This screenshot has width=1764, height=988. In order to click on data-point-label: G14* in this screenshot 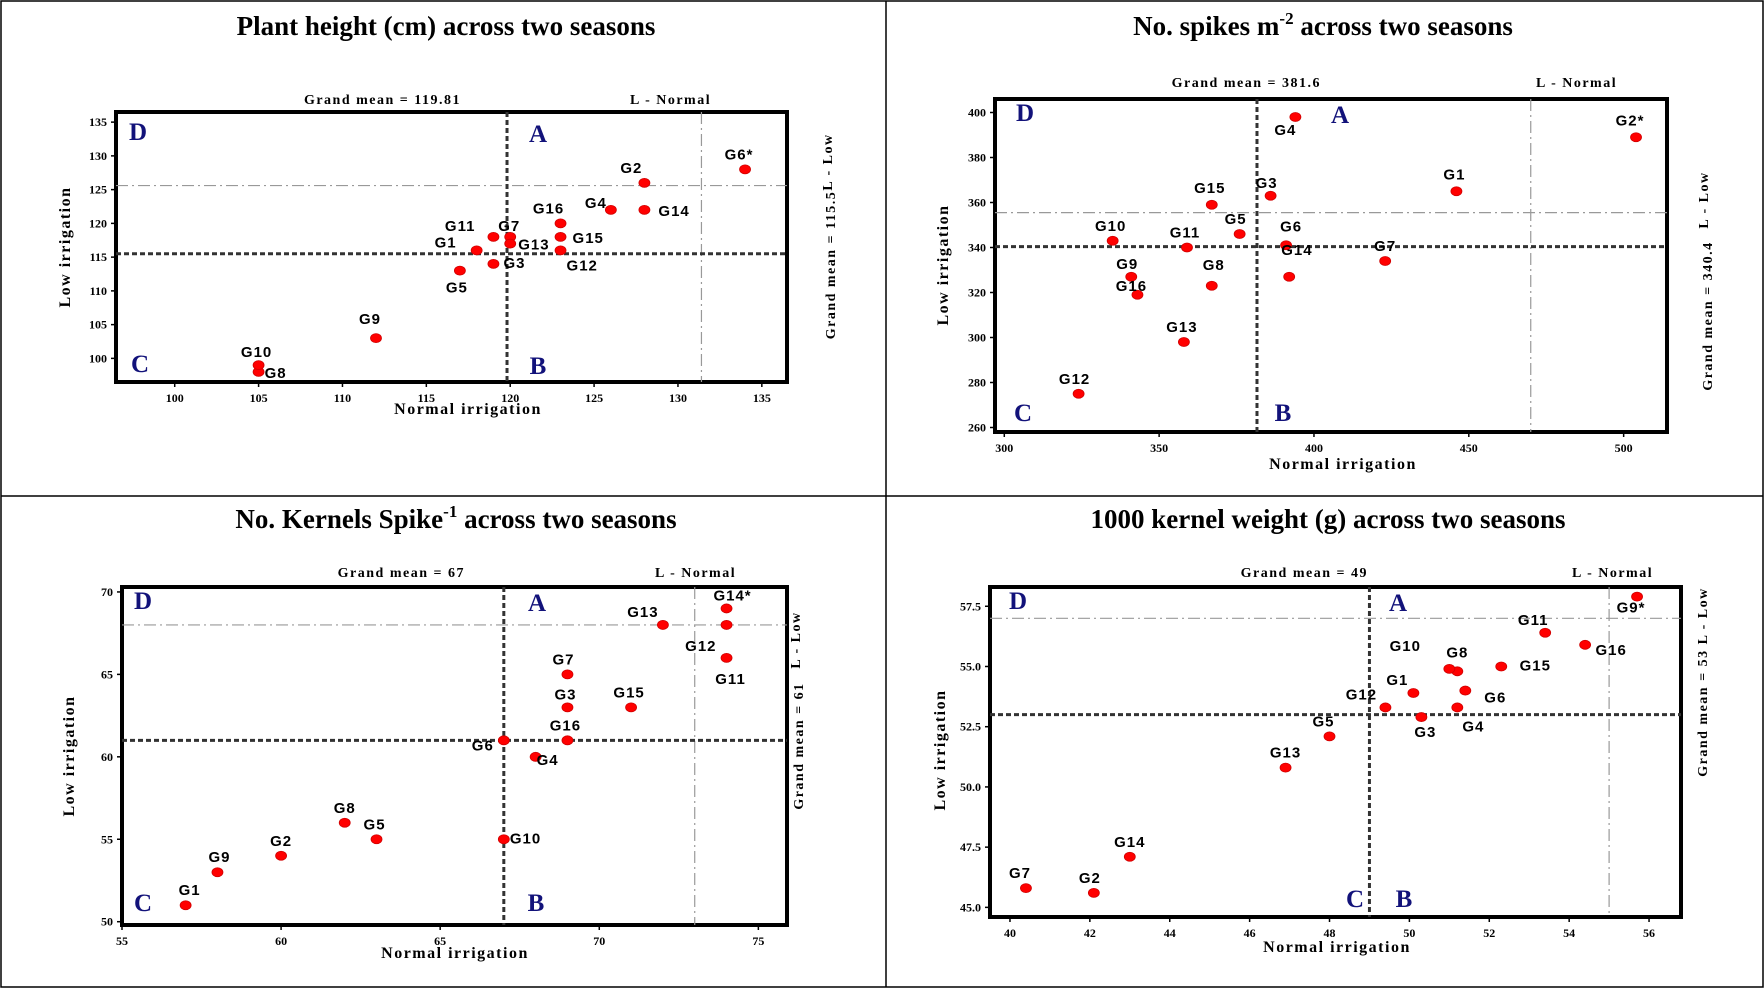, I will do `click(732, 595)`.